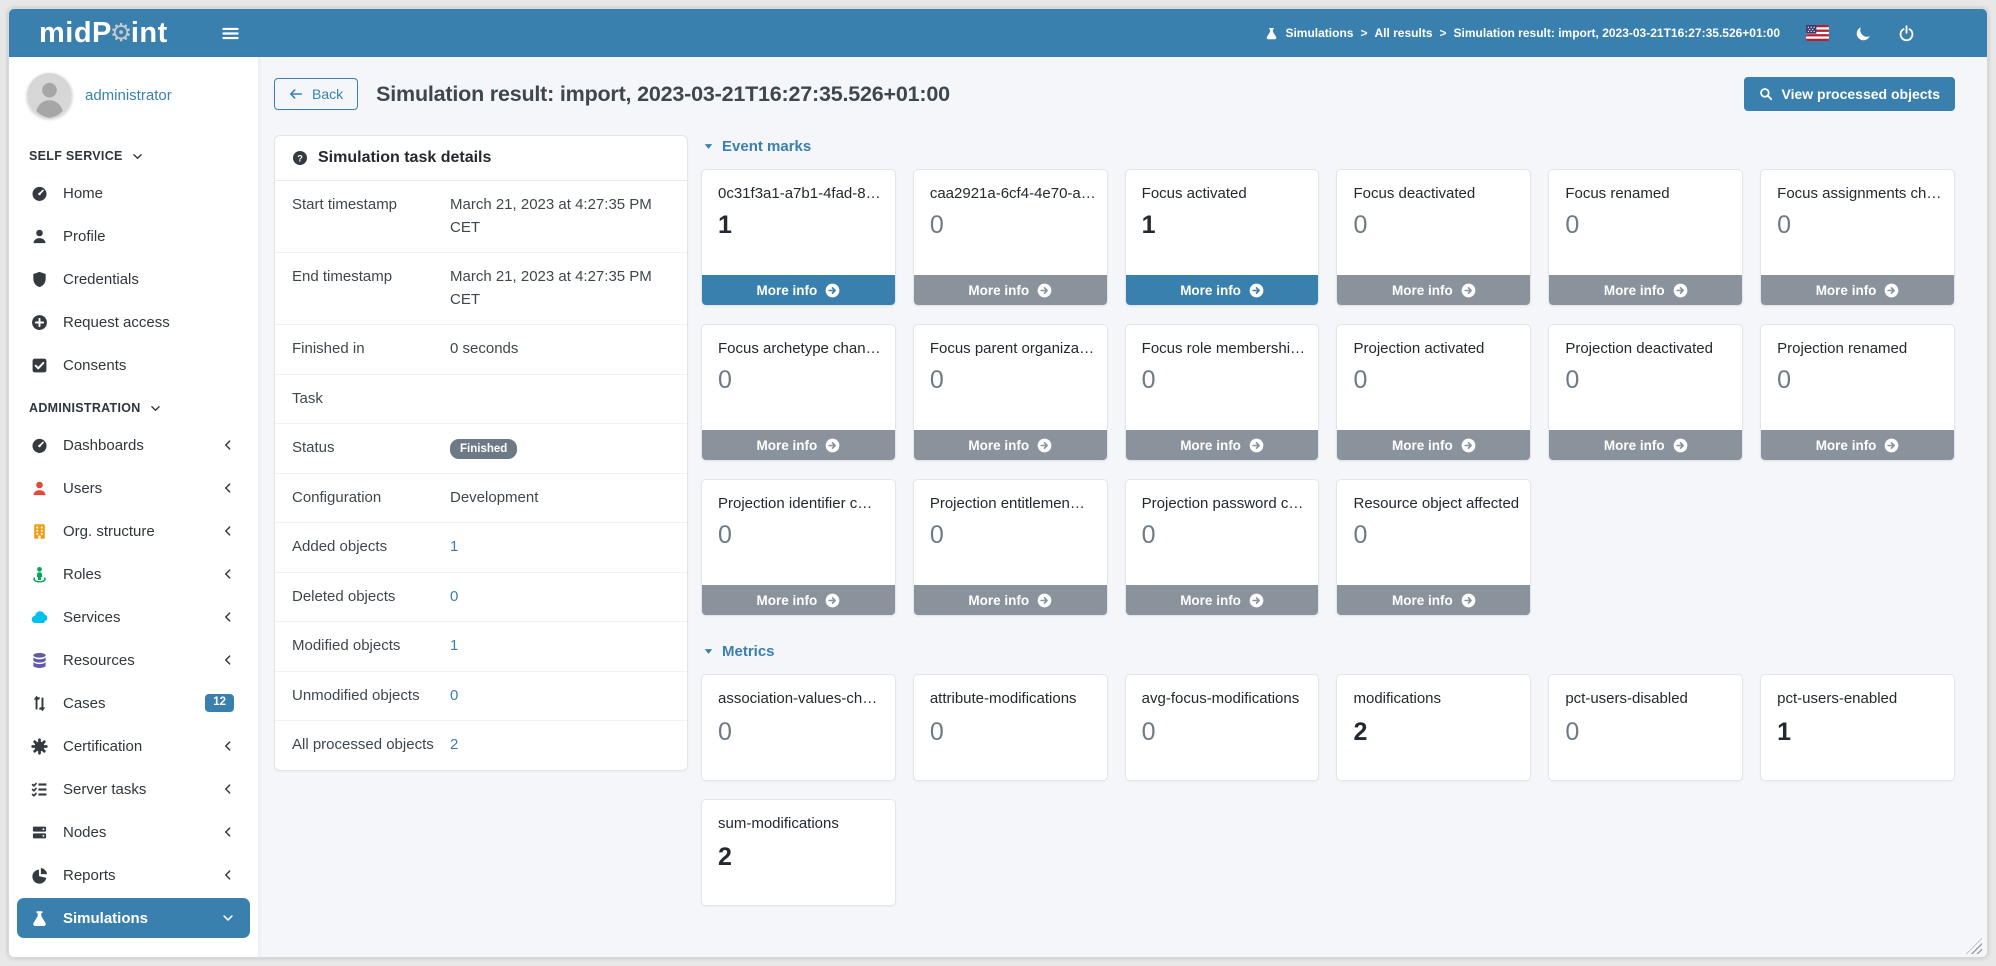 This screenshot has height=966, width=1996. I want to click on sidebar-item-label: Dashboards, so click(103, 445).